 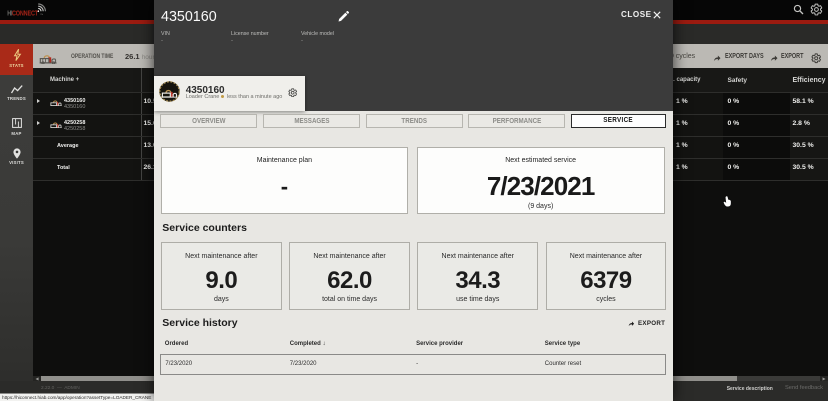 What do you see at coordinates (25, 14) in the screenshot?
I see `svg-text: CONNECT` at bounding box center [25, 14].